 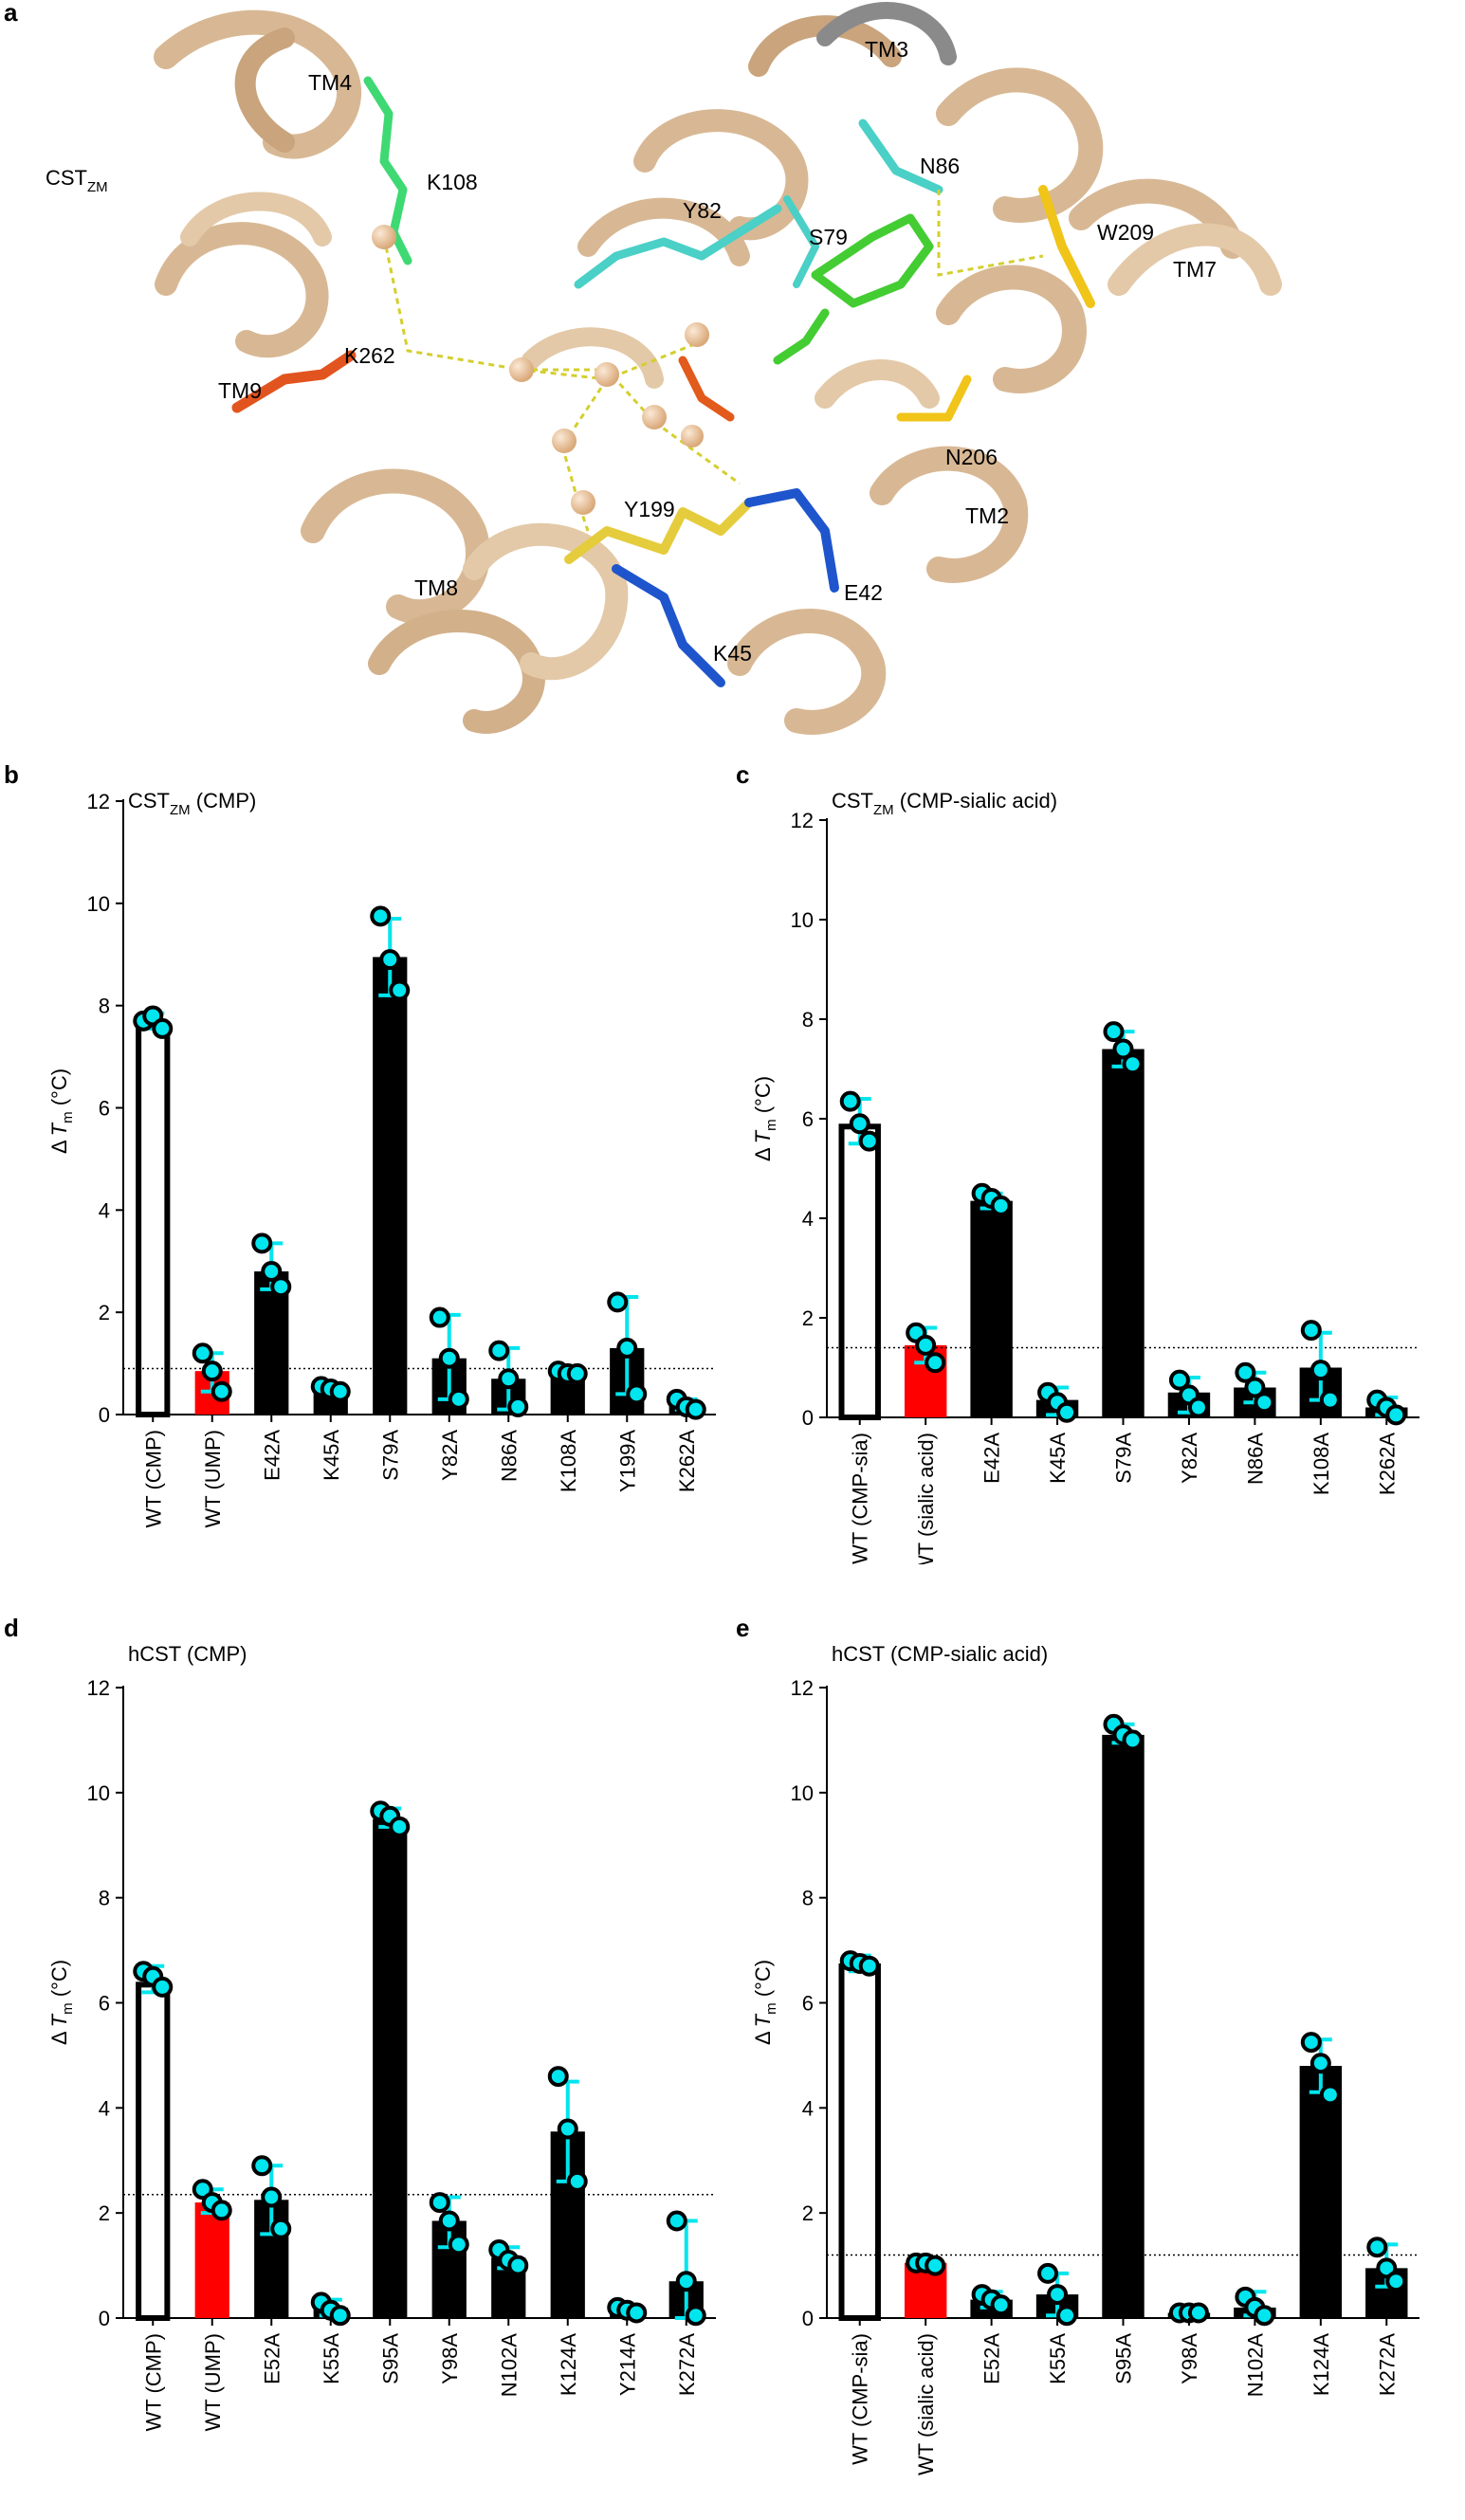 I want to click on x-tick-label: K55A, so click(x=331, y=2358).